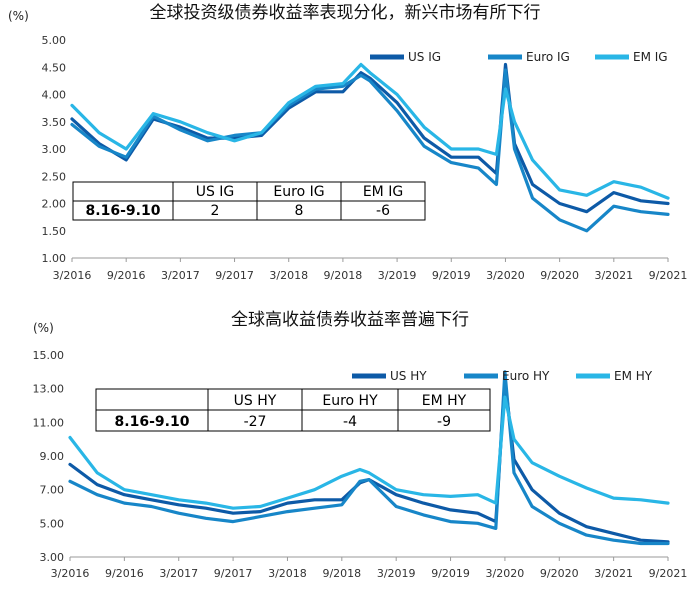 The width and height of the screenshot is (691, 591). I want to click on ig-y-tick-label: 4.00, so click(54, 95).